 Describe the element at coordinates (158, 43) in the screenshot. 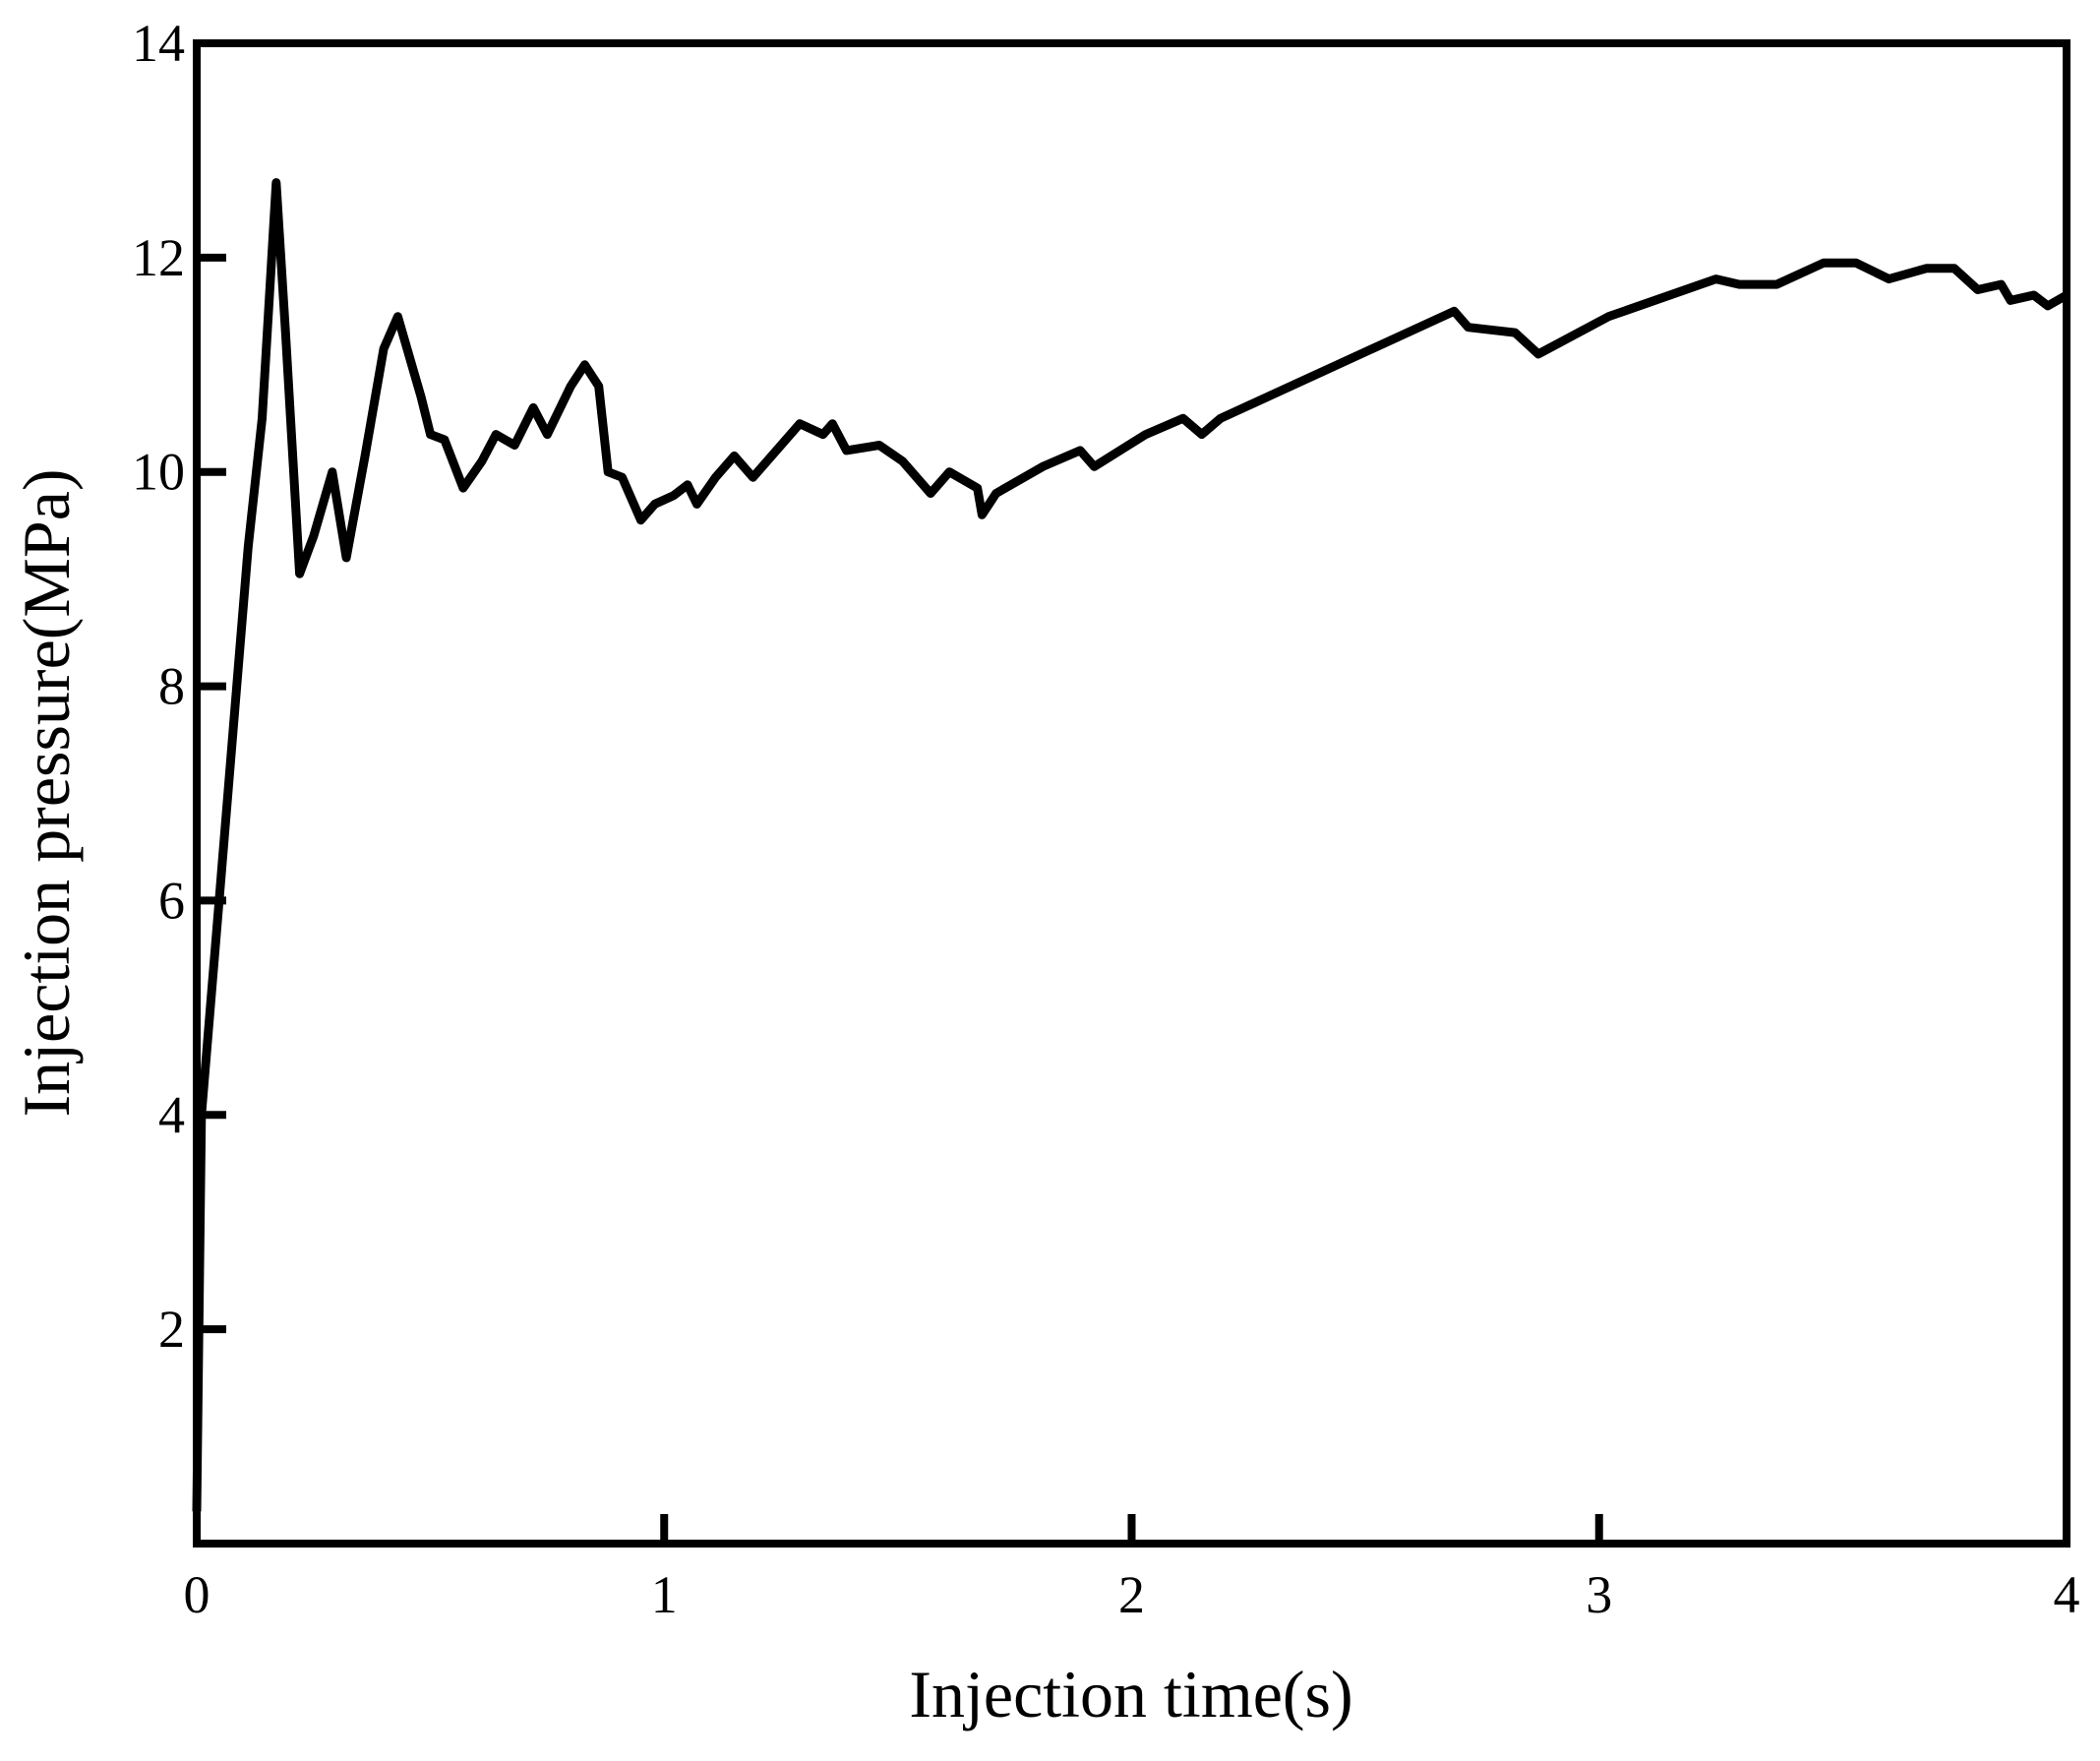

I see `y-tick-label: 14` at that location.